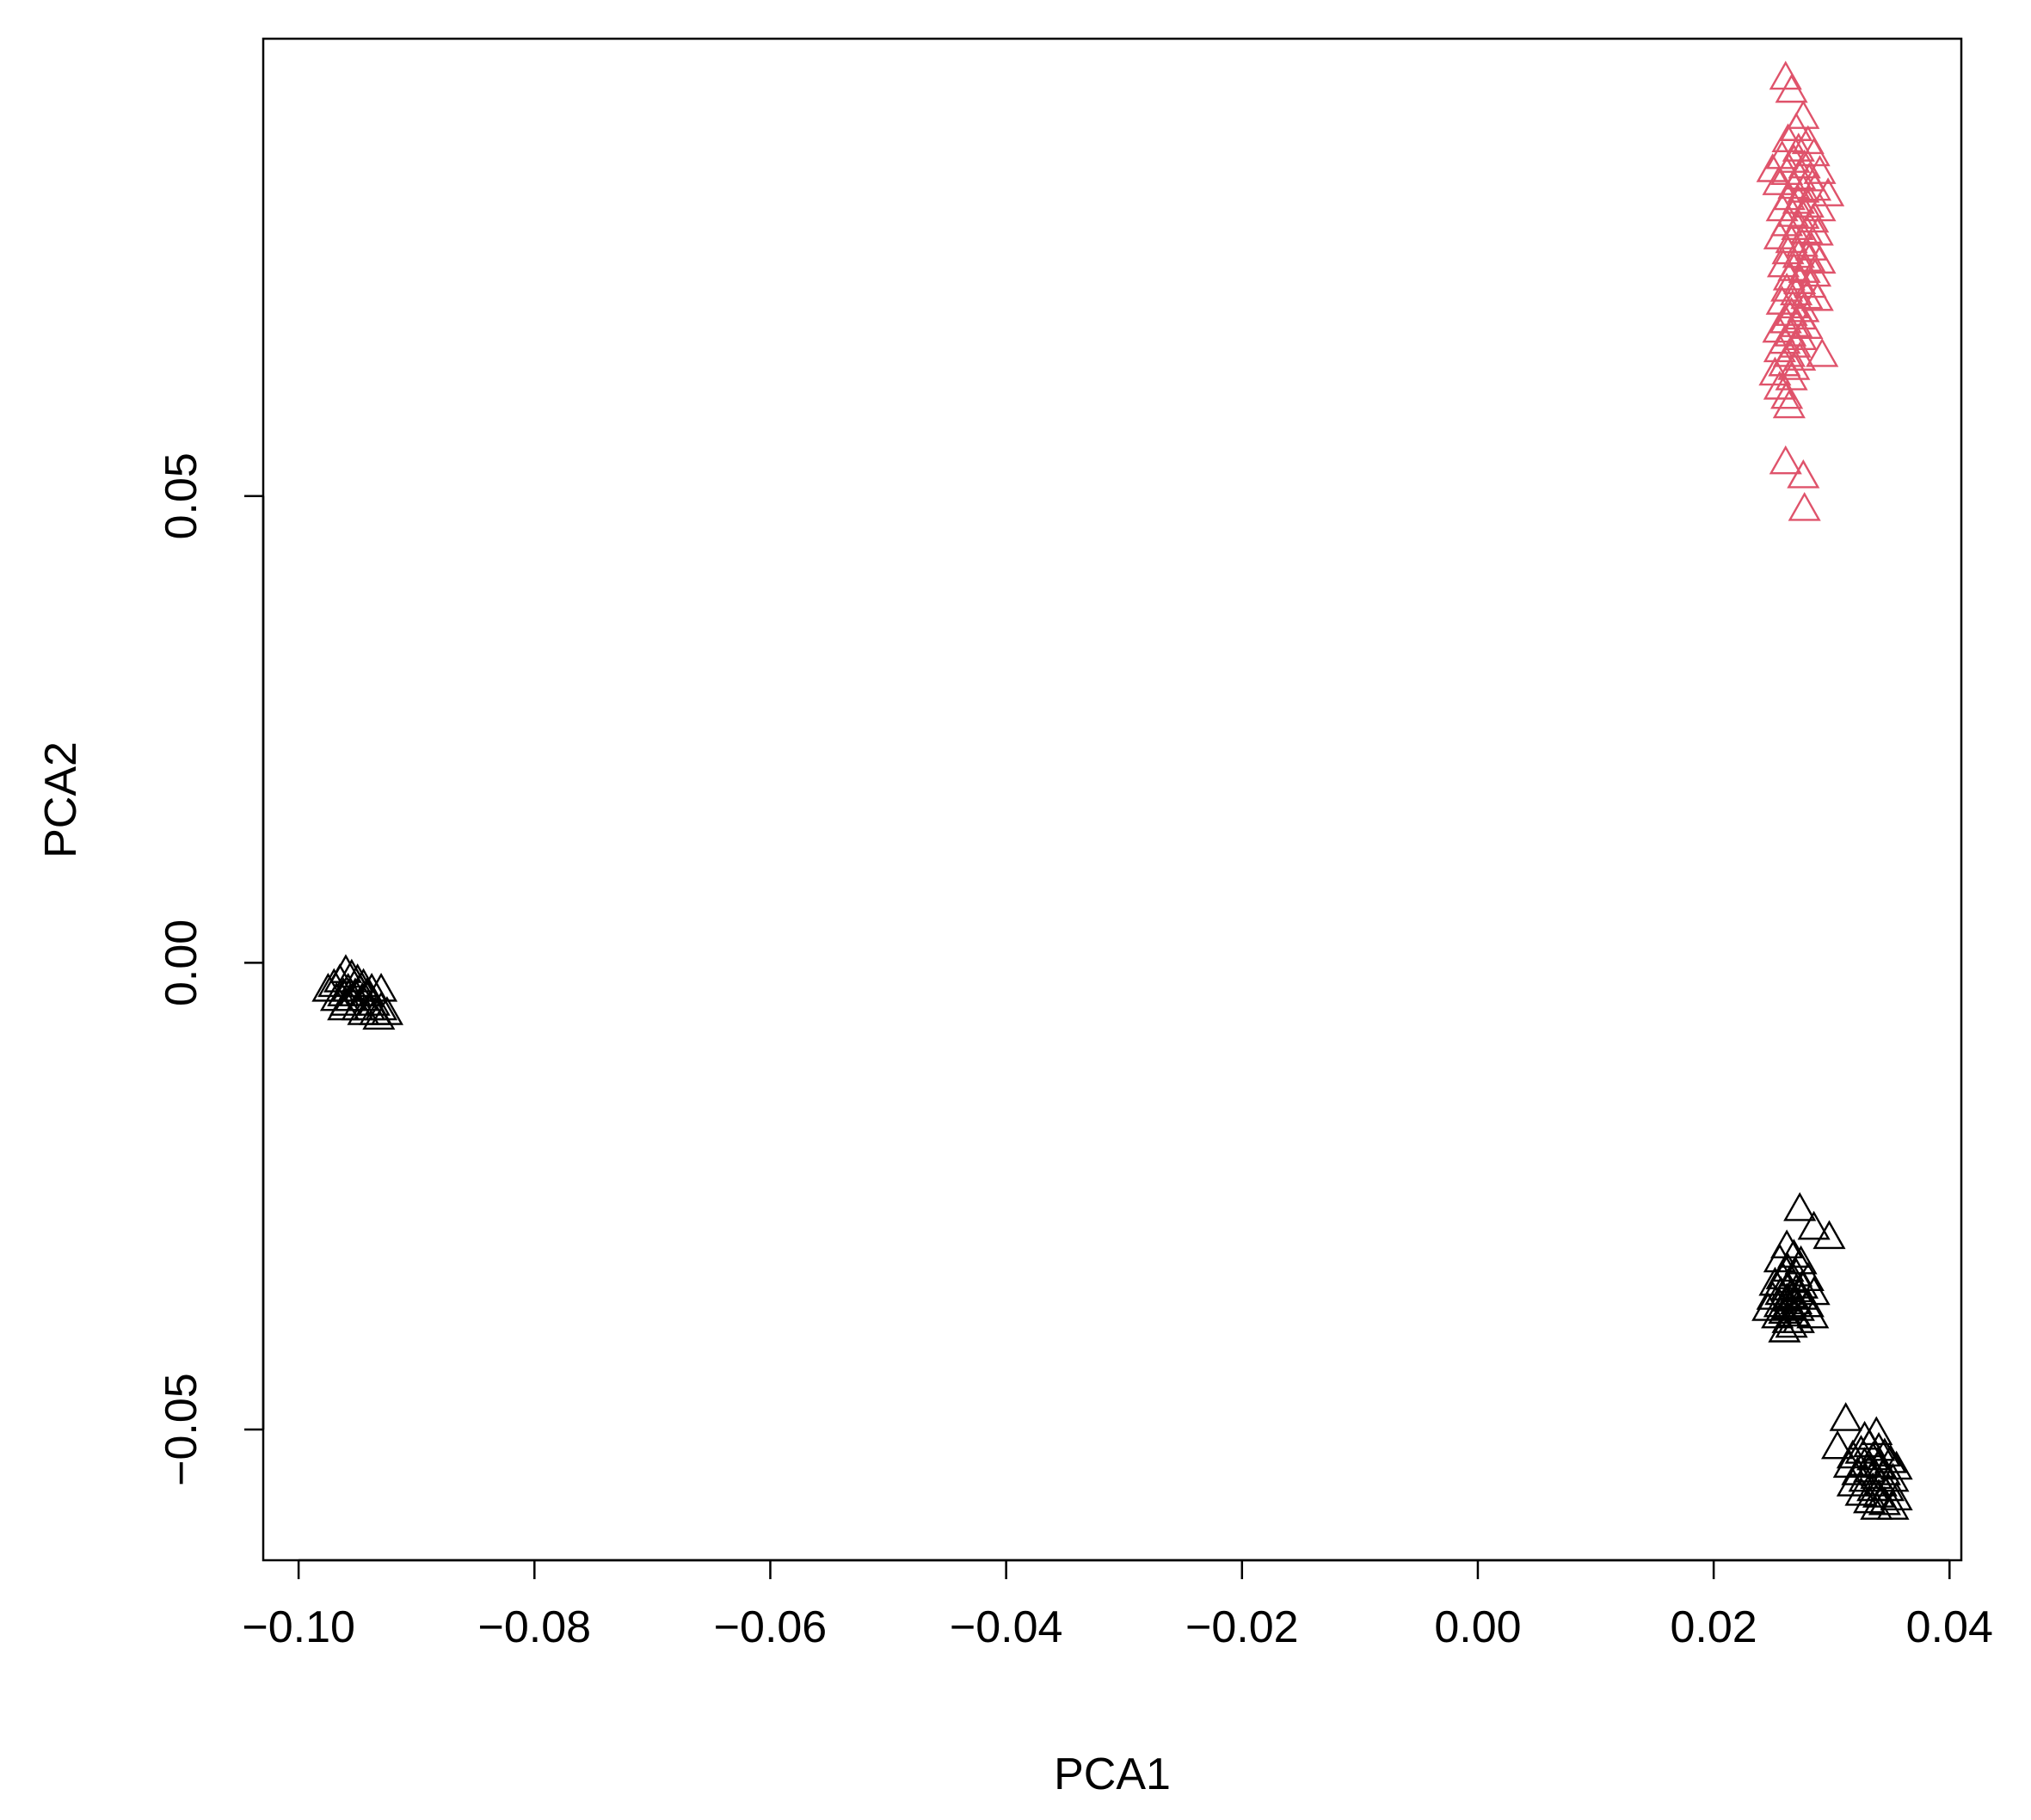 The width and height of the screenshot is (2031, 1820). What do you see at coordinates (1950, 1627) in the screenshot?
I see `x-tick-label: 0.04` at bounding box center [1950, 1627].